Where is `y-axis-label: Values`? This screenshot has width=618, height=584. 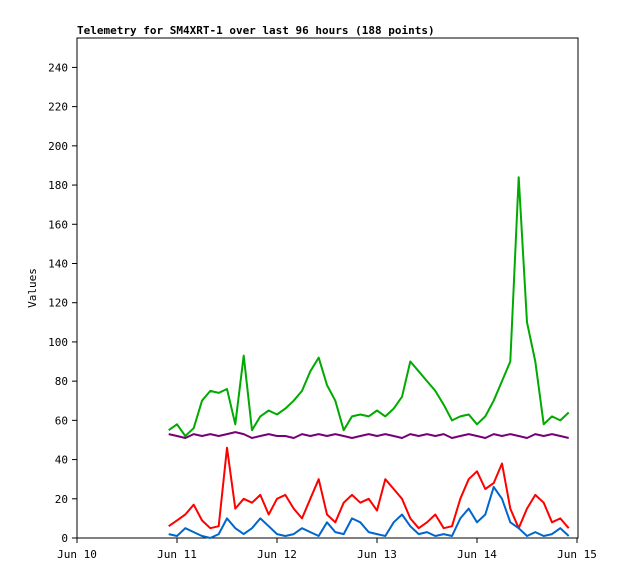 y-axis-label: Values is located at coordinates (32, 288).